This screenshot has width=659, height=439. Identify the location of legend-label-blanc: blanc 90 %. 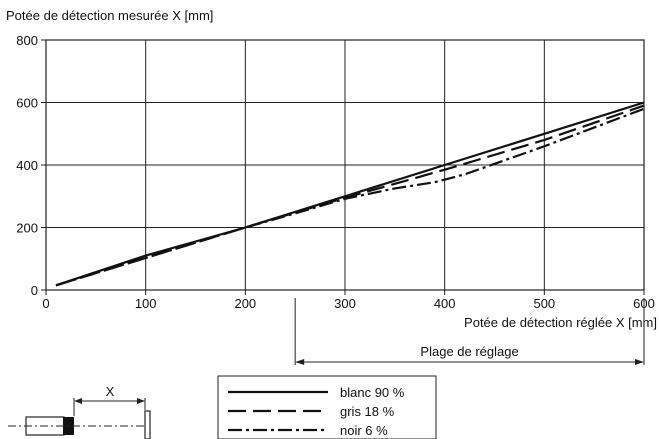
(372, 392).